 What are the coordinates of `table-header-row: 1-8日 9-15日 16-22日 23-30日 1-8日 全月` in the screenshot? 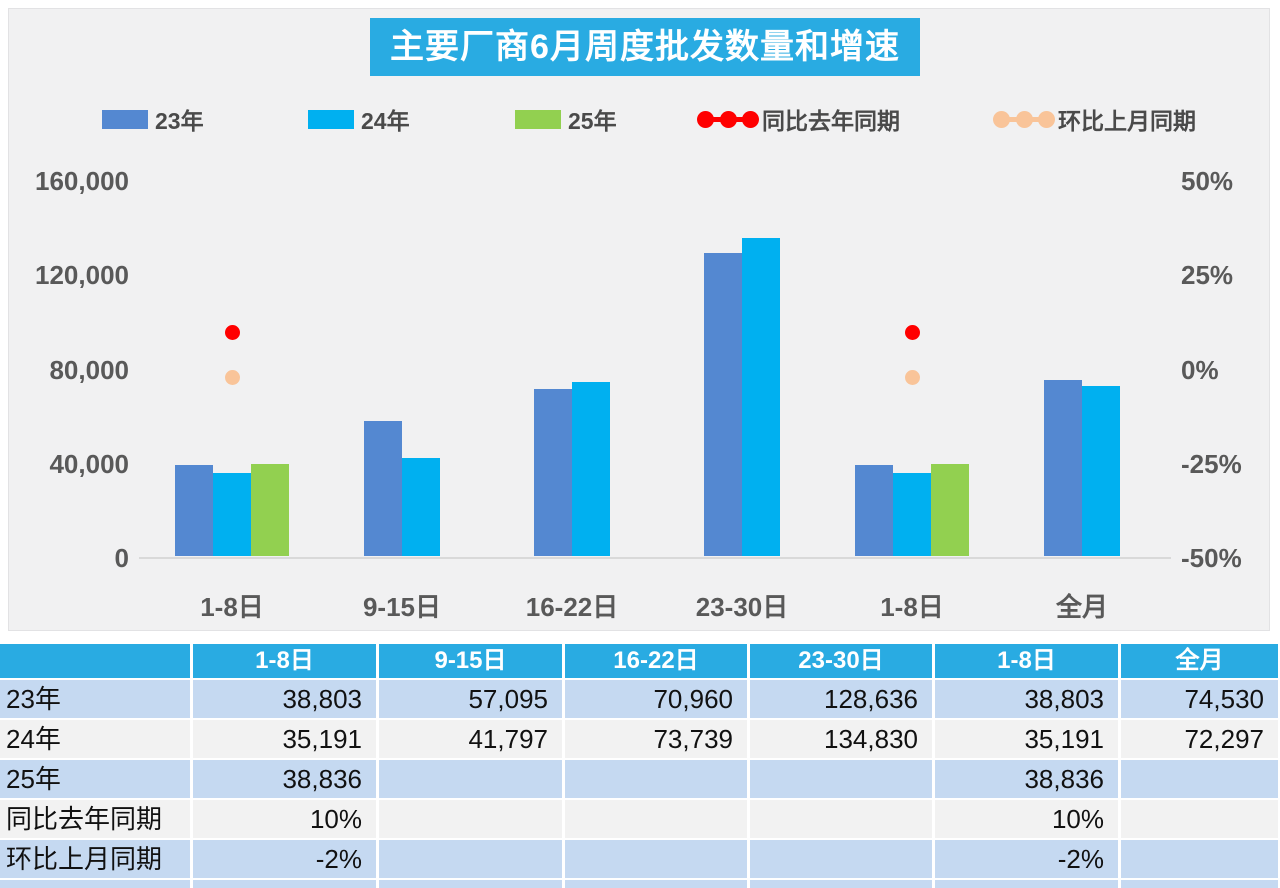 It's located at (640, 661).